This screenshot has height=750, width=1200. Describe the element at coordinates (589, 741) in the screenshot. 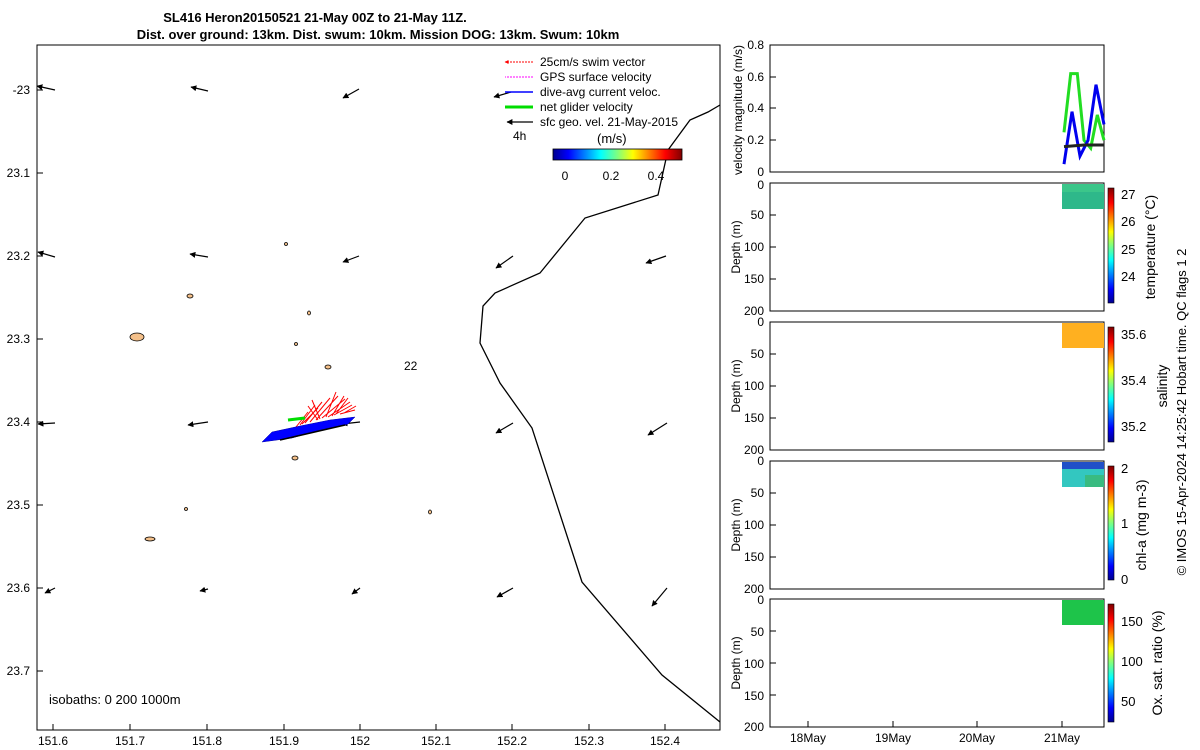

I see `map-xtick-label: 152.3` at that location.